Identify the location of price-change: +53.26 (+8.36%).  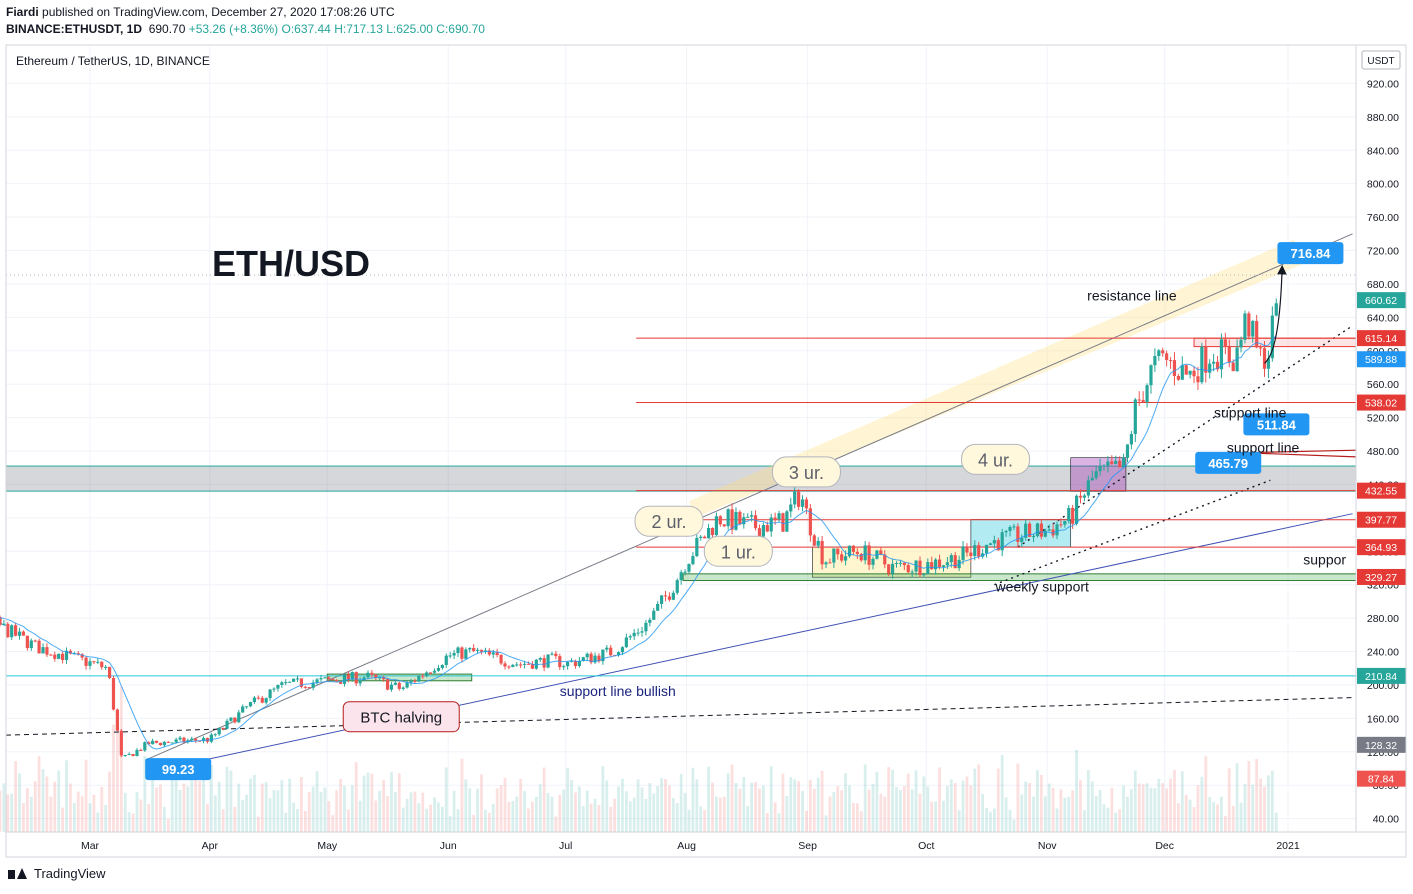
(233, 29).